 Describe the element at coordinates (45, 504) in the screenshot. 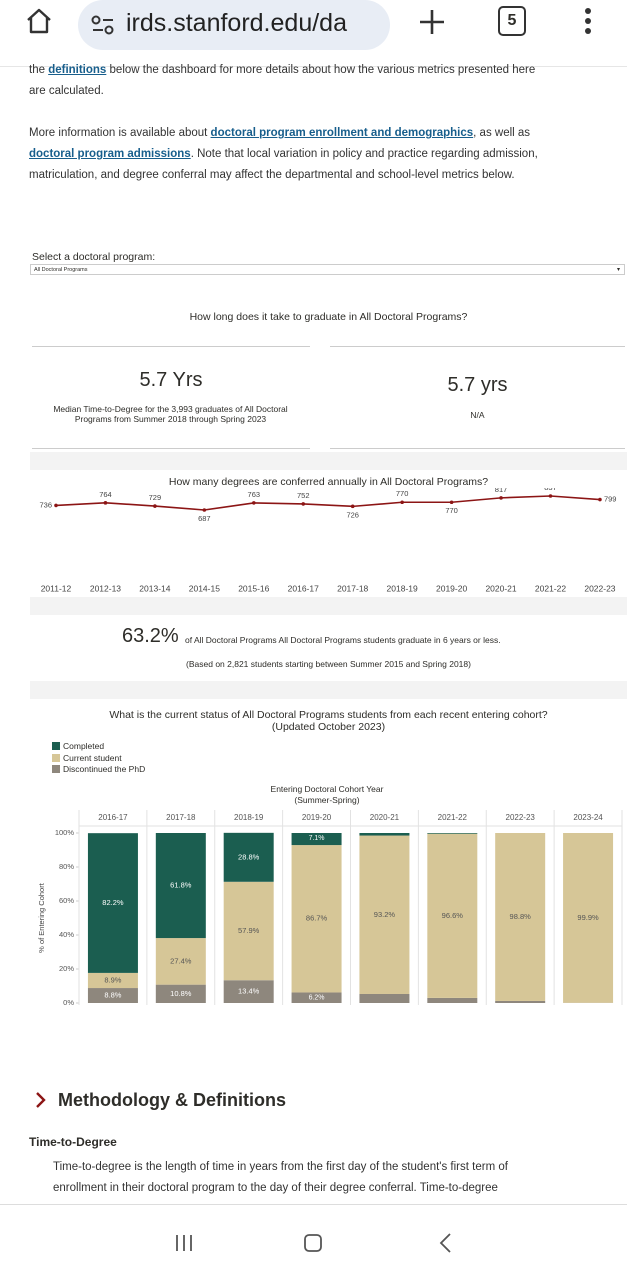

I see `data-label: 736` at that location.